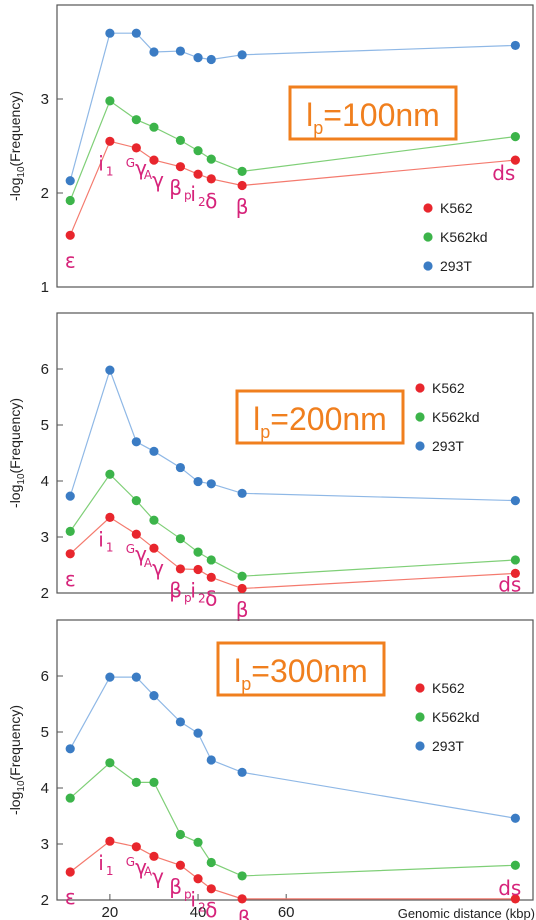  I want to click on persistence-length-label: lp=100nm, so click(373, 117).